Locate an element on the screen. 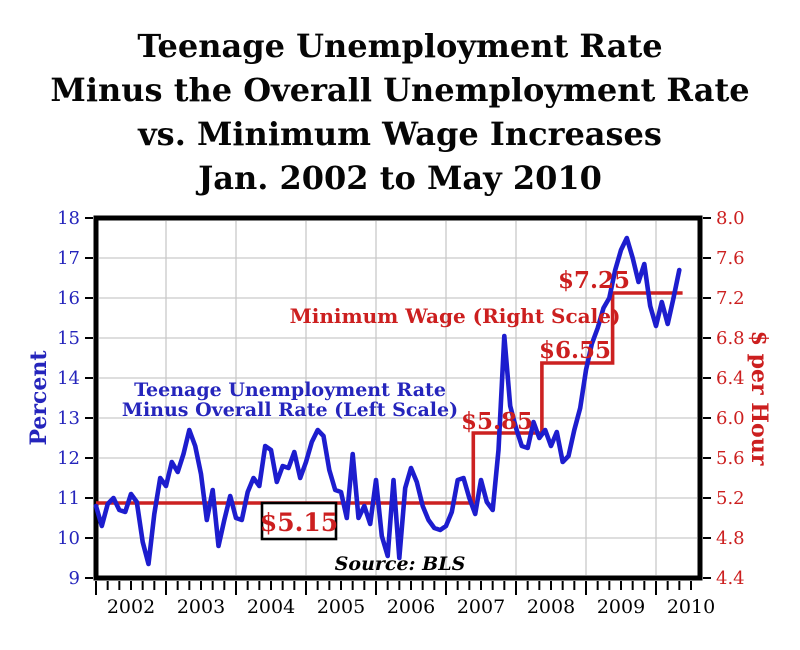 This screenshot has width=800, height=650. left-tick-label: 15 is located at coordinates (68, 338).